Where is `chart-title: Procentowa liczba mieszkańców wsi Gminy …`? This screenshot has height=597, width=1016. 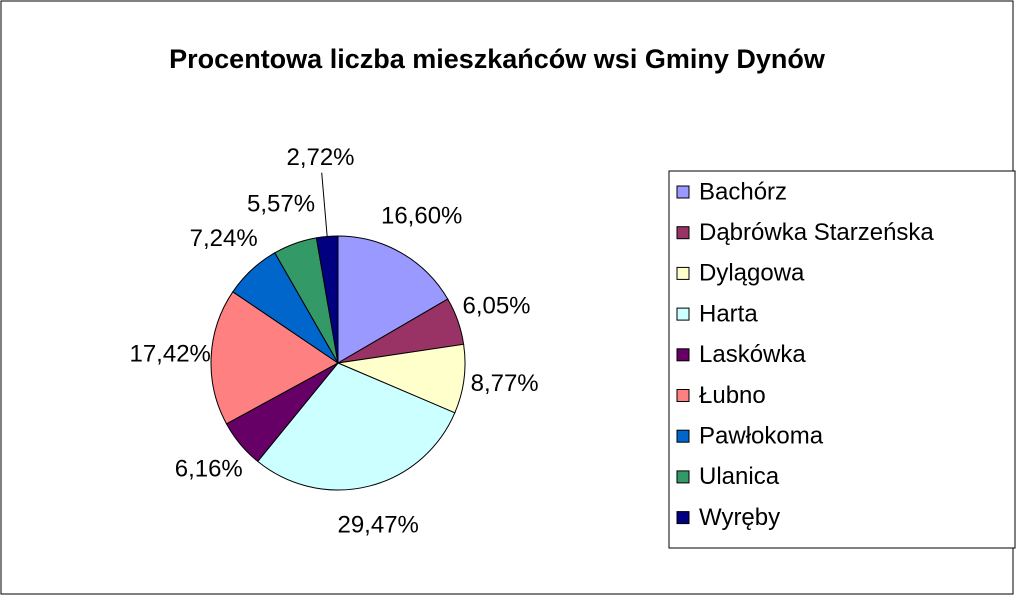 chart-title: Procentowa liczba mieszkańców wsi Gminy … is located at coordinates (497, 59).